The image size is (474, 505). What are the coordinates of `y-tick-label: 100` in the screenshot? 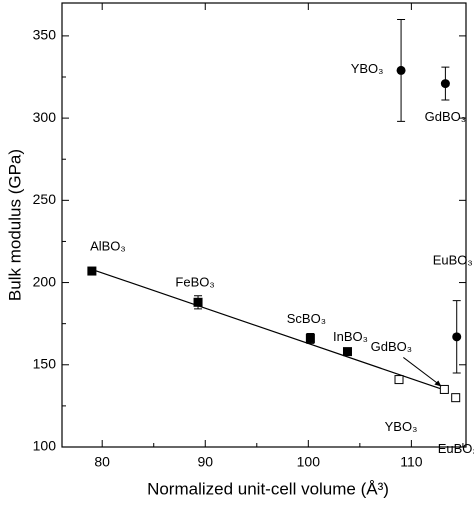 It's located at (45, 446).